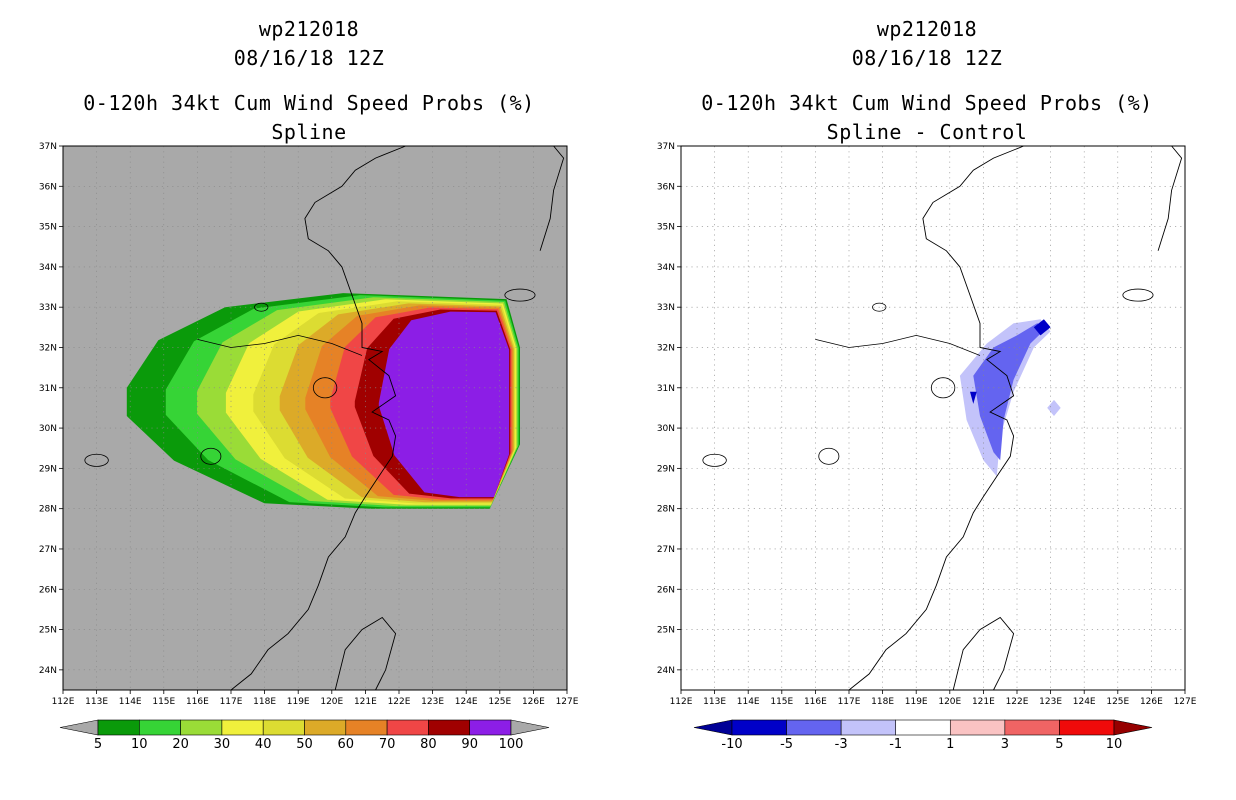  Describe the element at coordinates (983, 702) in the screenshot. I see `x-tick-label: 121E` at that location.